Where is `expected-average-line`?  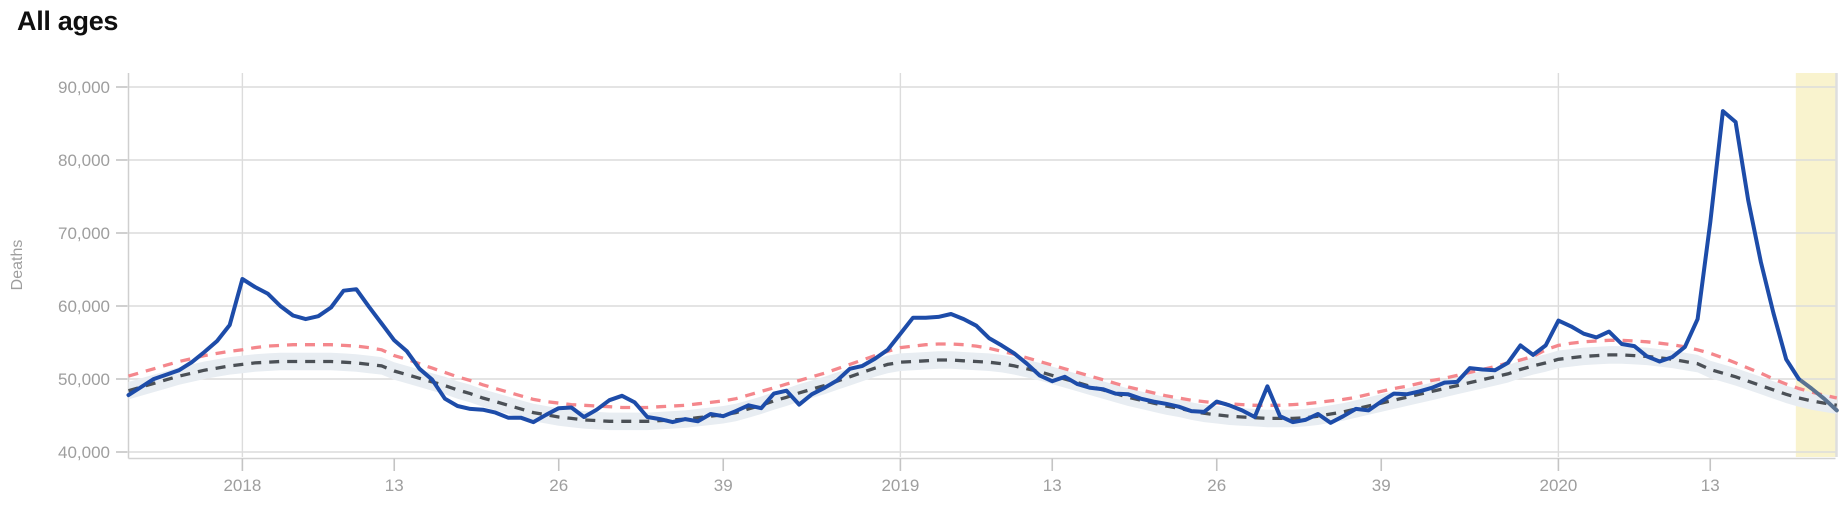 expected-average-line is located at coordinates (983, 388).